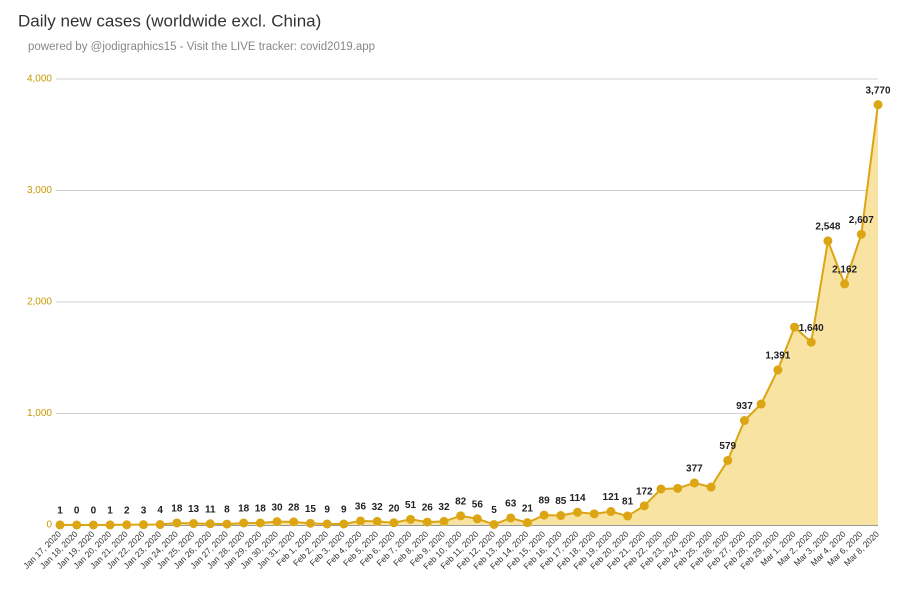 The height and width of the screenshot is (602, 900). I want to click on data-label: 1,391, so click(777, 356).